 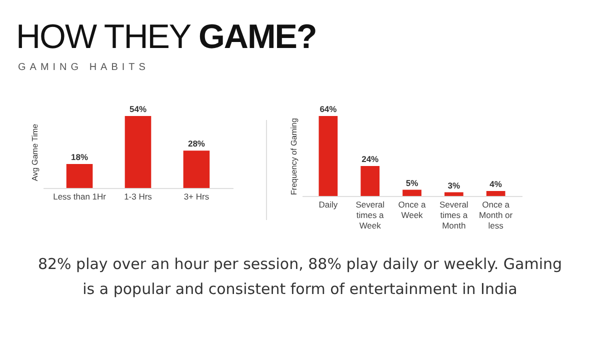 What do you see at coordinates (454, 185) in the screenshot?
I see `data-label: 3%` at bounding box center [454, 185].